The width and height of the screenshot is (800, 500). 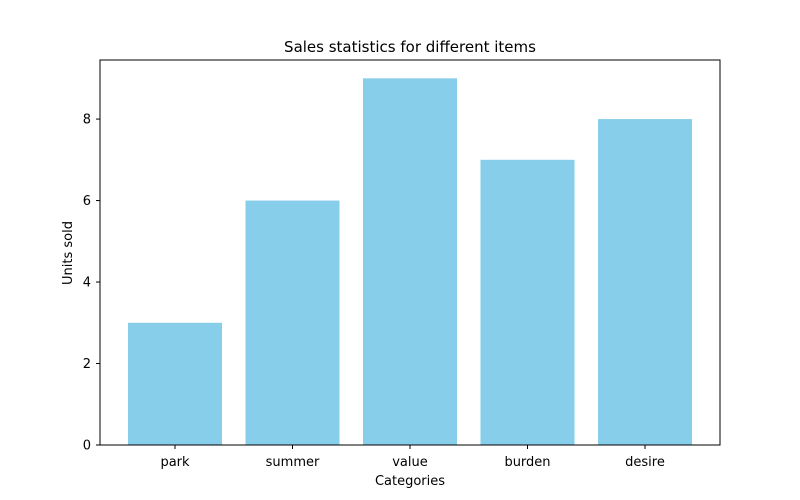 What do you see at coordinates (293, 462) in the screenshot?
I see `x-tick-label-summer: summer` at bounding box center [293, 462].